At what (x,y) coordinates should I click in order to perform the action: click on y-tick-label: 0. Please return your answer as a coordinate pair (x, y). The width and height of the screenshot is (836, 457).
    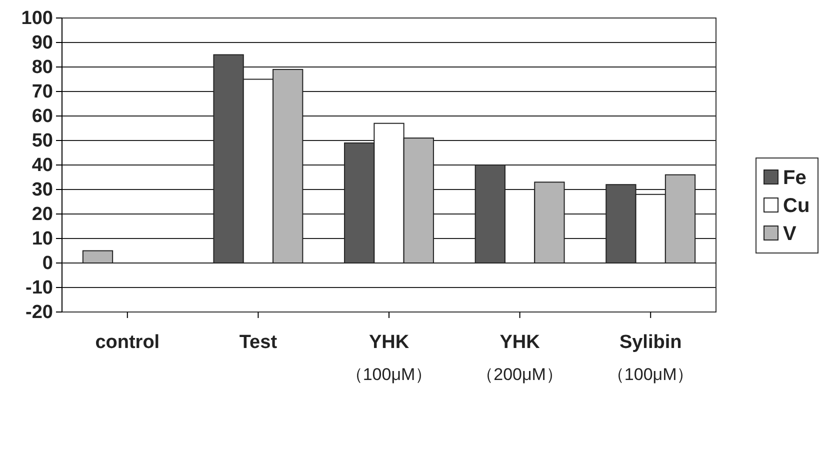
    Looking at the image, I should click on (47, 263).